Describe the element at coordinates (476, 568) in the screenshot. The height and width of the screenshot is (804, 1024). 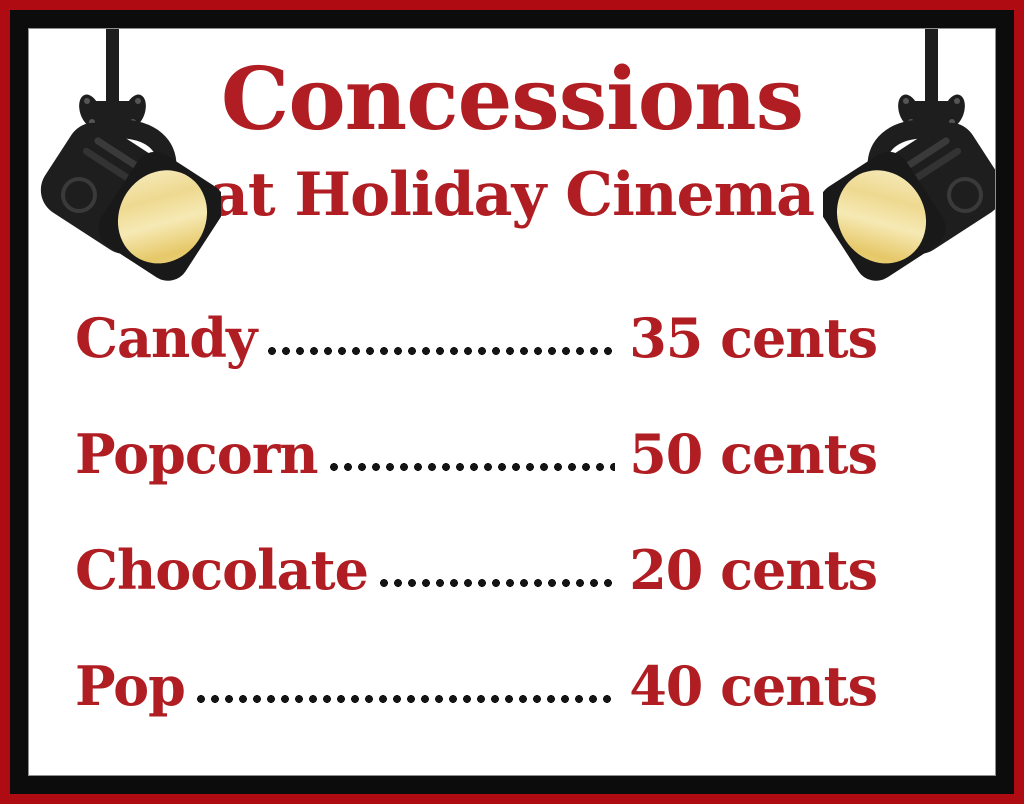
I see `menu-item-row: Chocolate 20 cents` at that location.